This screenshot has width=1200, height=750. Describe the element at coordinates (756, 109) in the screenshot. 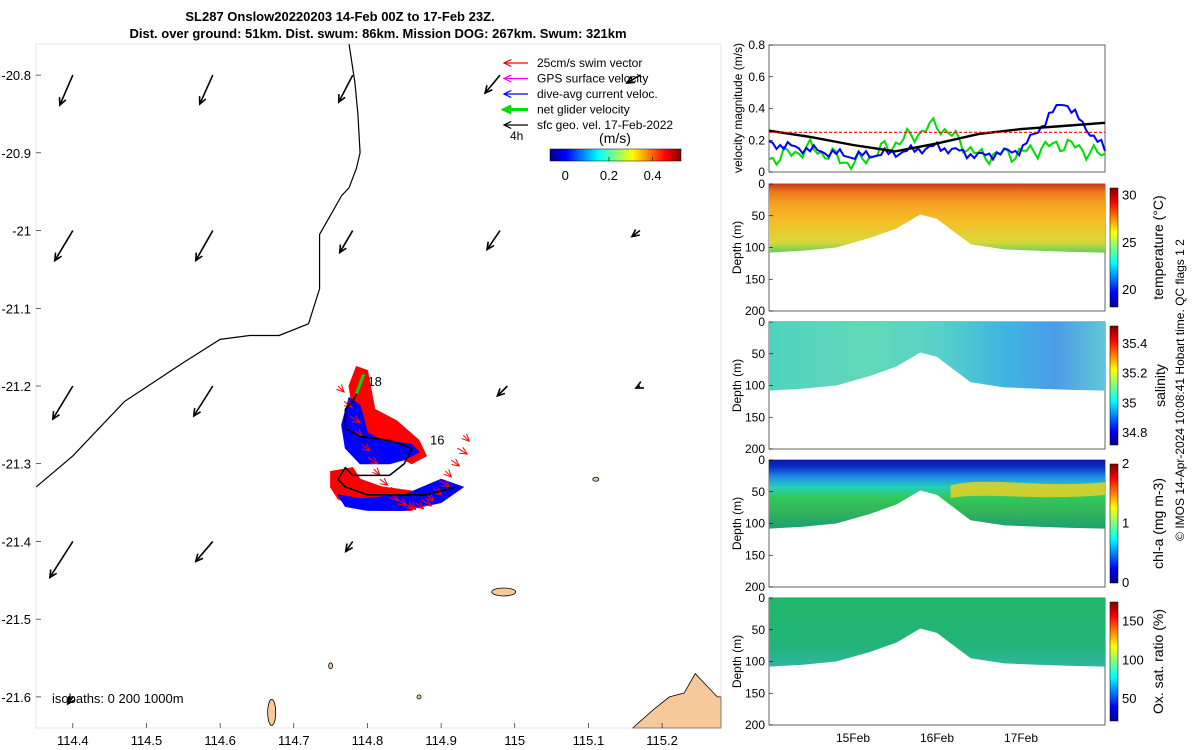

I see `velocity-tick-label: 0.4` at that location.